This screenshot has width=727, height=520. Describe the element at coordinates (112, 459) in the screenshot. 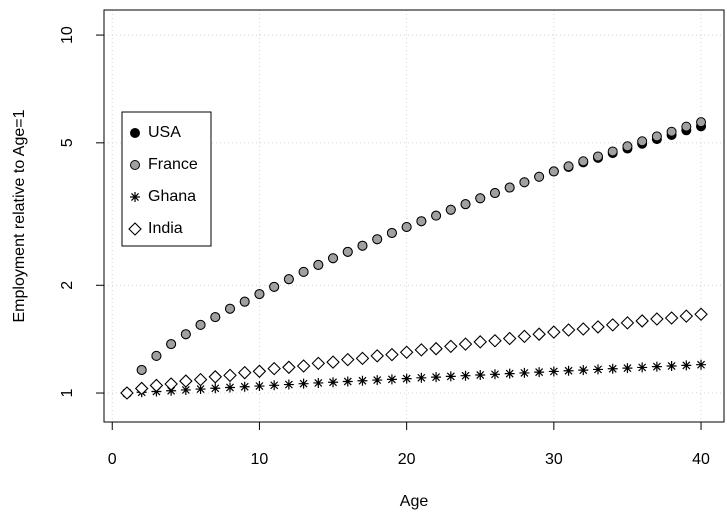

I see `x-tick-label: 0` at that location.